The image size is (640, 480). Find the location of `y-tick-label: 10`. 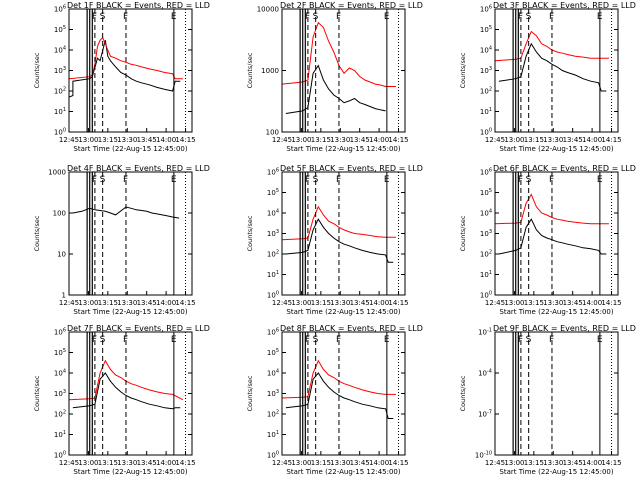

y-tick-label: 10 is located at coordinates (61, 255).